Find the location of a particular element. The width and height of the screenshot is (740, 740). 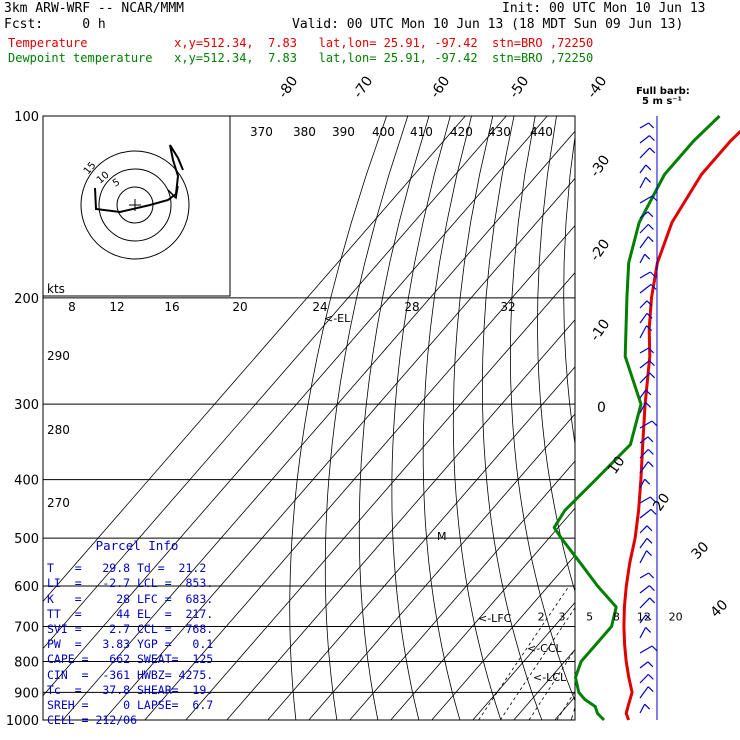

pressure-label: 300 is located at coordinates (26, 405).